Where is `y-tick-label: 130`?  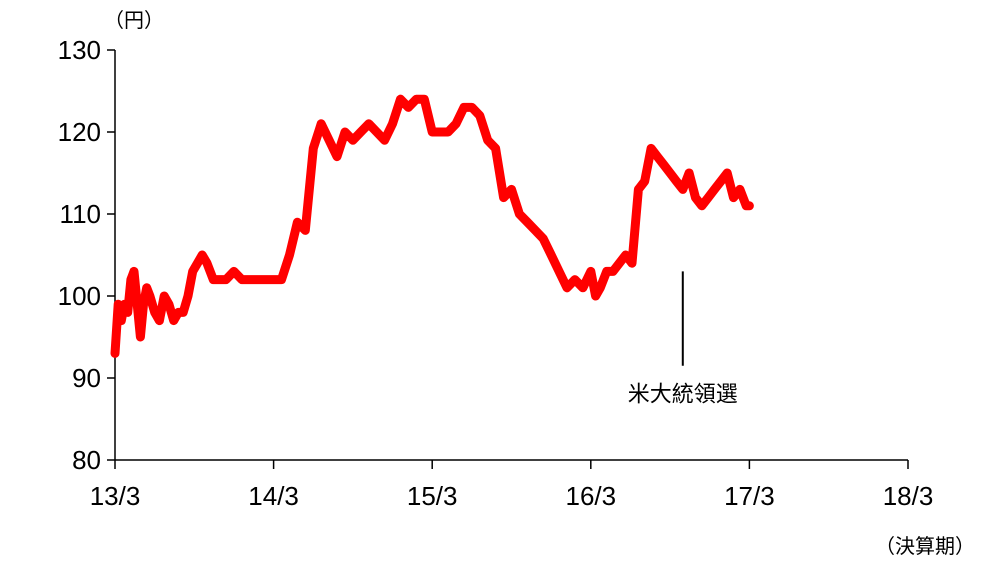
y-tick-label: 130 is located at coordinates (79, 50).